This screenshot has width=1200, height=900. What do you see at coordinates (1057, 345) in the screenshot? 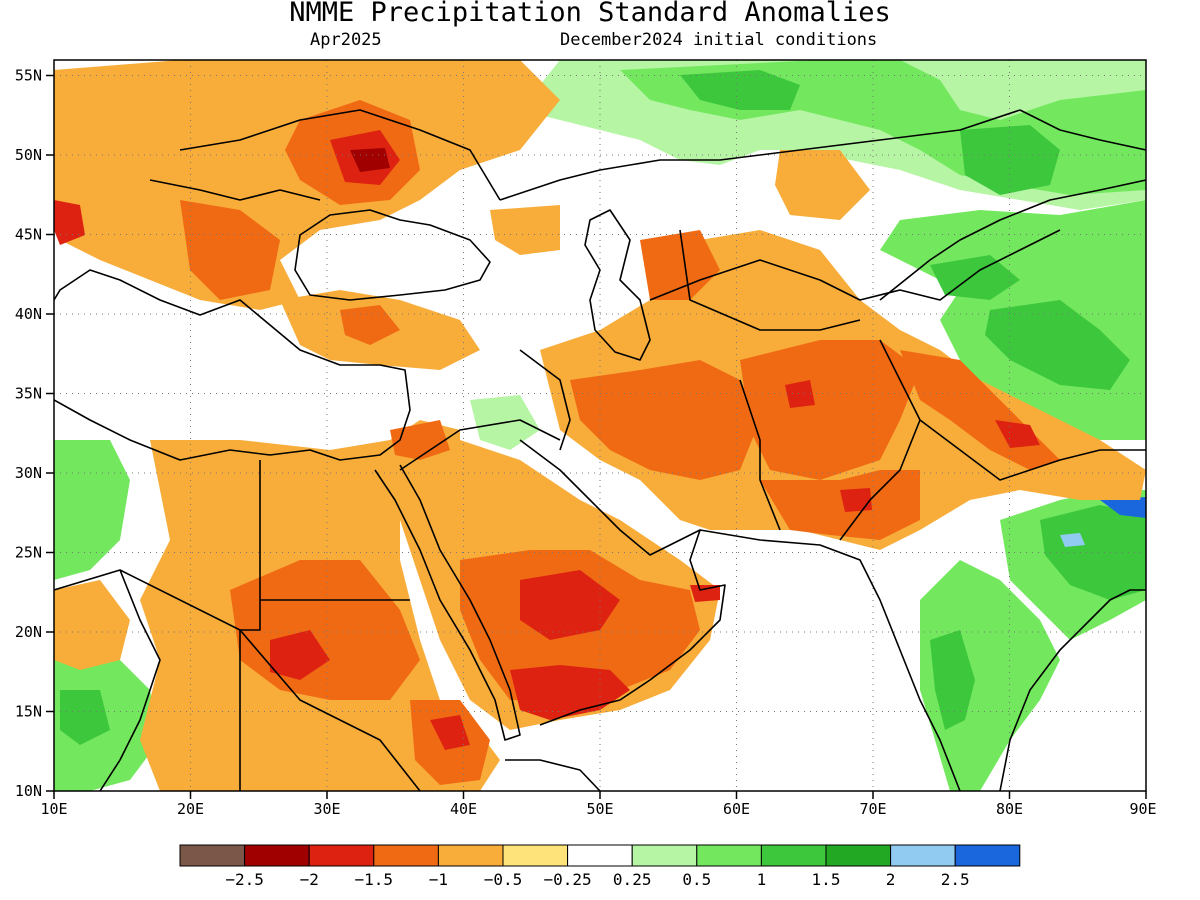
I see `anomaly-china-strong` at bounding box center [1057, 345].